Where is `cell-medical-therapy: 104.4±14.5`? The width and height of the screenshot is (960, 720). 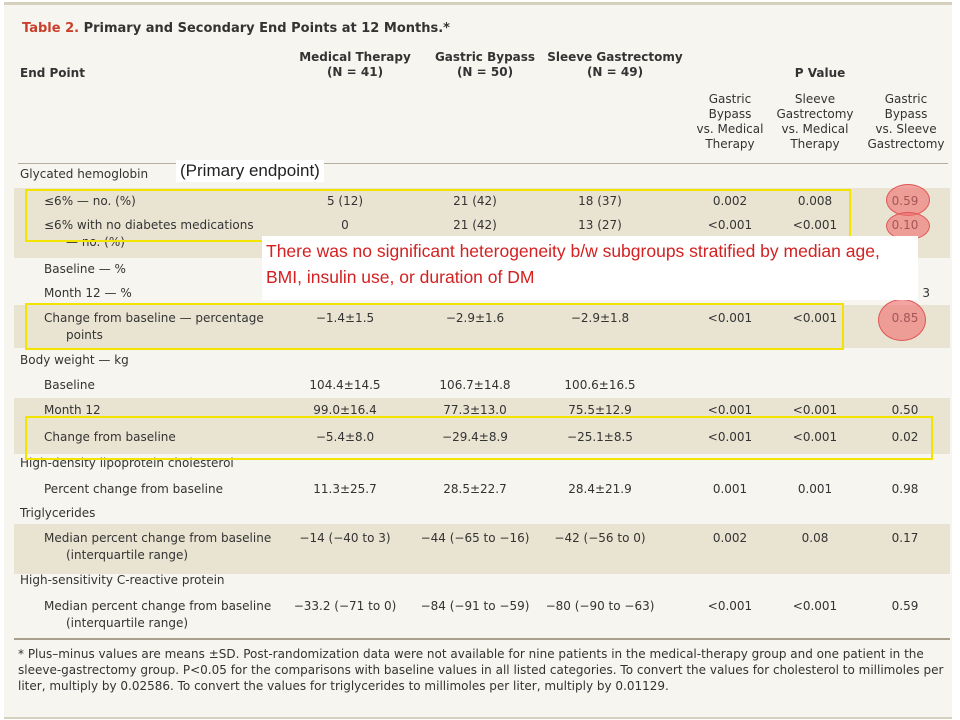
cell-medical-therapy: 104.4±14.5 is located at coordinates (345, 385).